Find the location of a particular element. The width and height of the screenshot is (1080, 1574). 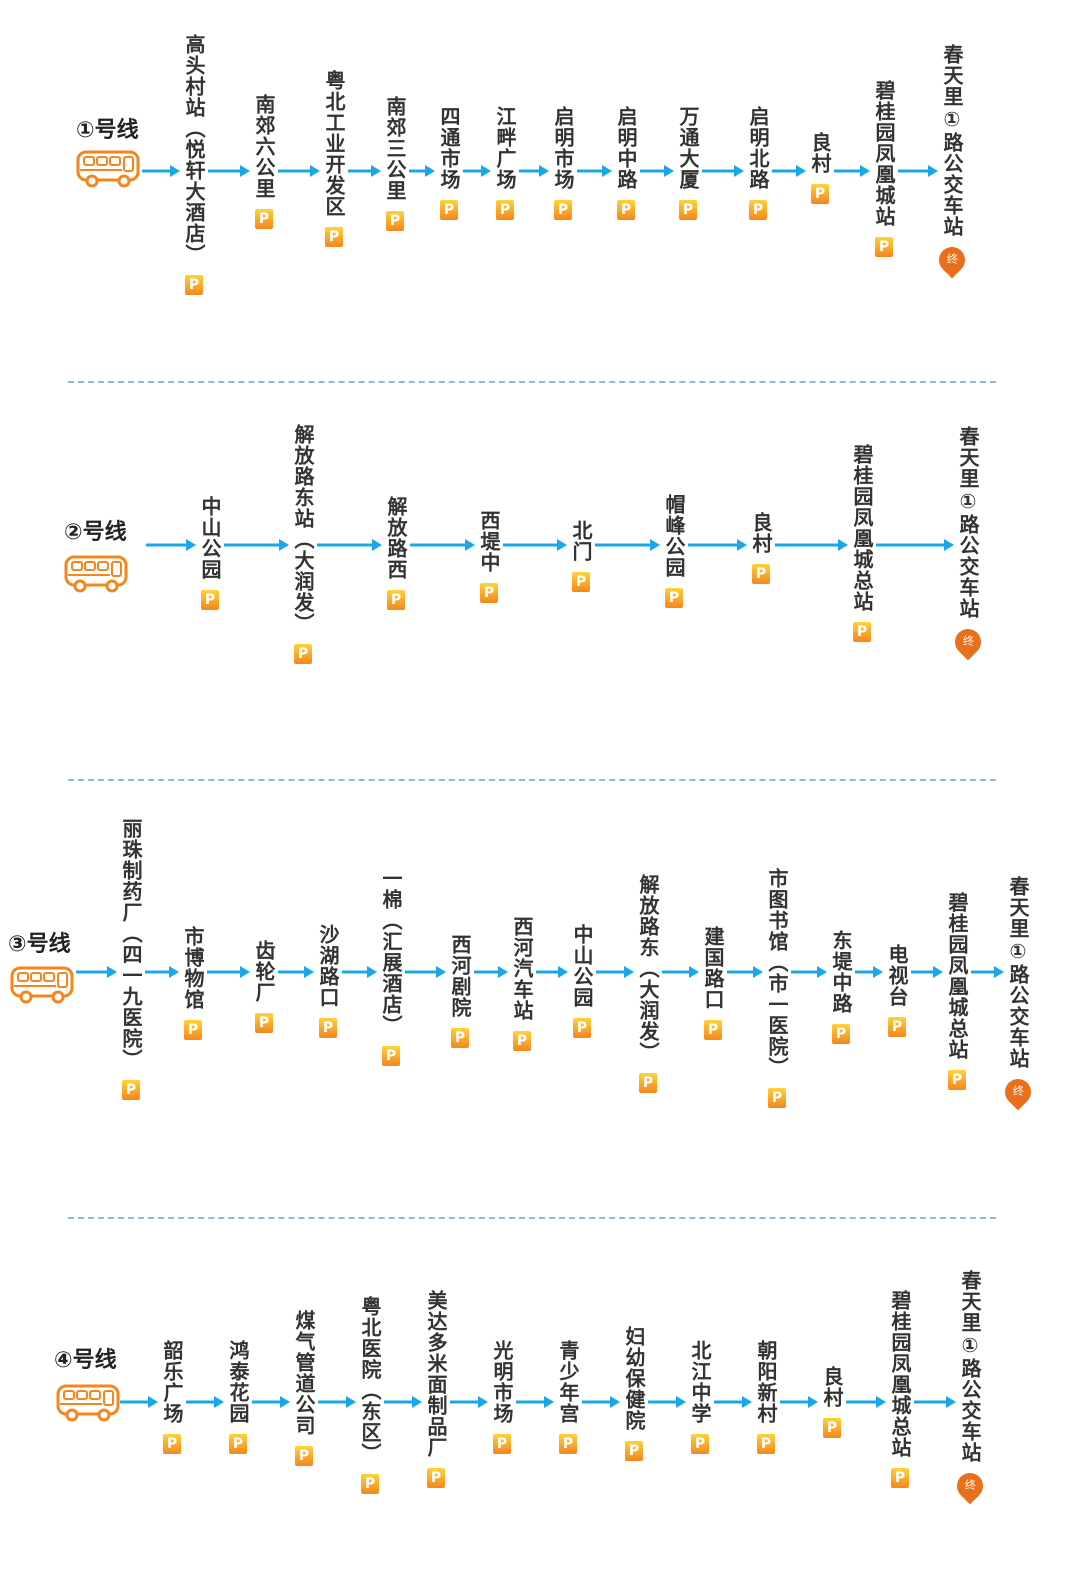

bus-stop: 一棉（汇展酒店） P is located at coordinates (391, 967).